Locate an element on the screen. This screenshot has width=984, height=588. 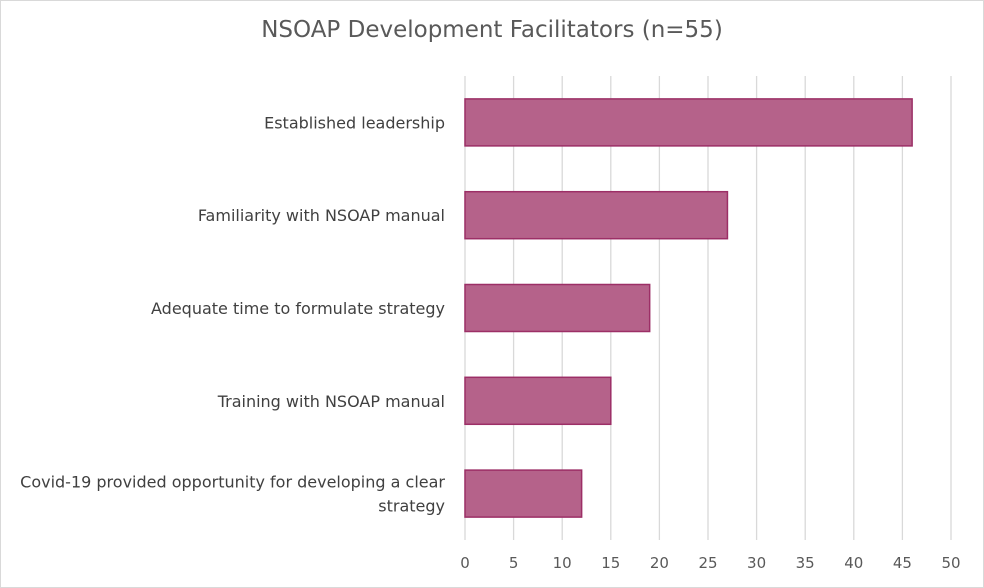
x-tick-labels: 0 5 10 15 20 25 30 35 40 45 50 is located at coordinates (710, 563).